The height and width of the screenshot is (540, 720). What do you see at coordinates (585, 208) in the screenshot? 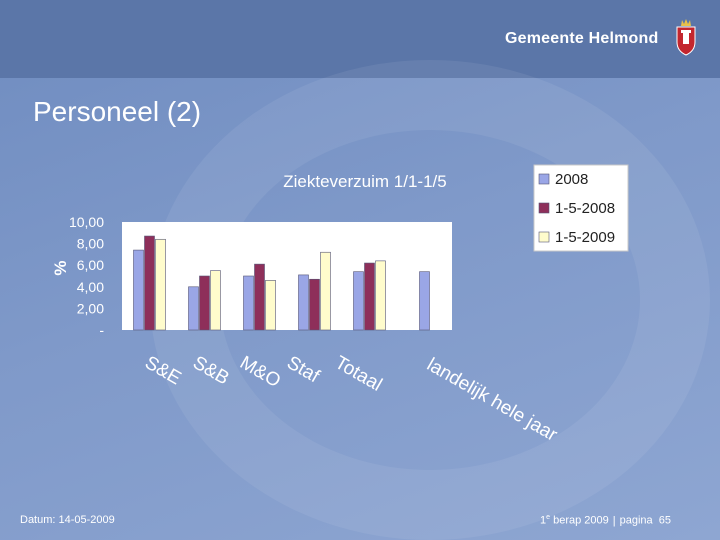
I see `legend-label: 1-5-2008` at bounding box center [585, 208].